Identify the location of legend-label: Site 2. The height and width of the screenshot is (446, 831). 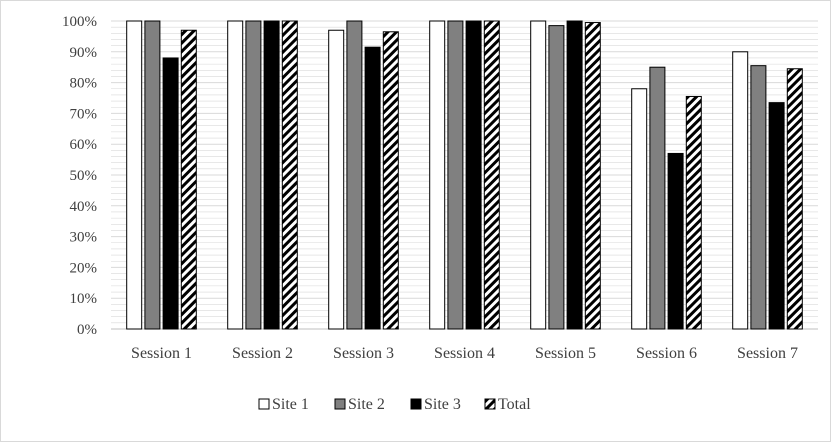
(366, 404).